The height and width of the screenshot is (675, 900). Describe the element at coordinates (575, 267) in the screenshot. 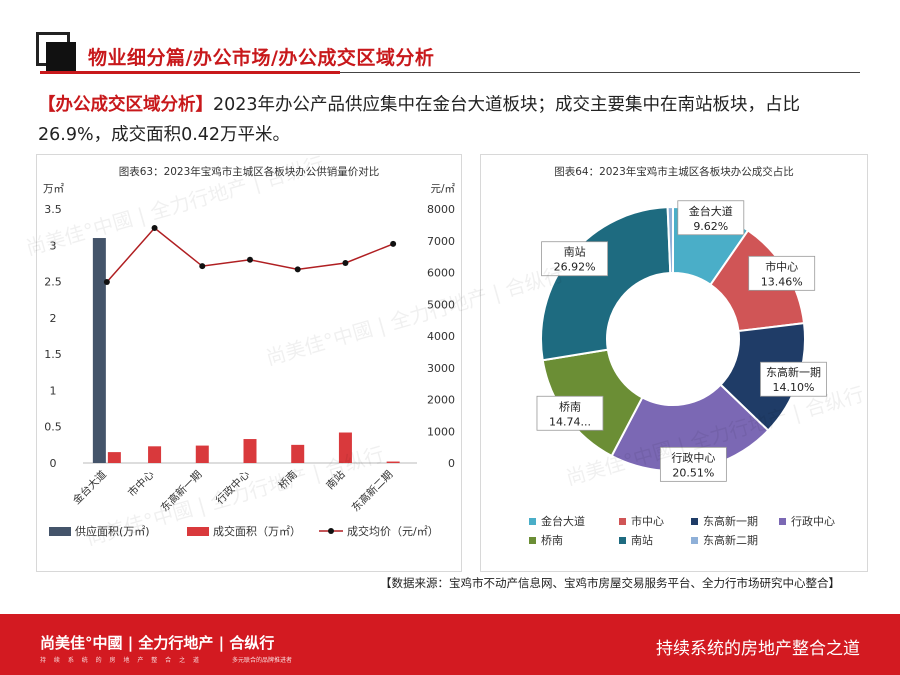

I see `slice-label-value: 26.92%` at that location.